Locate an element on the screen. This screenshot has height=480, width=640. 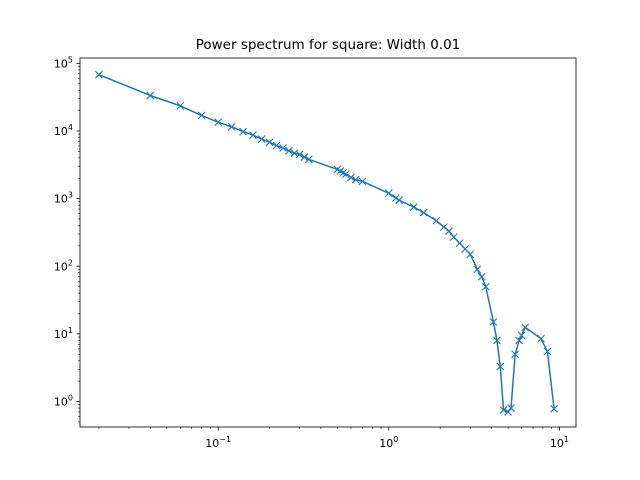
x-tick-label: 10⁻¹ is located at coordinates (218, 442).